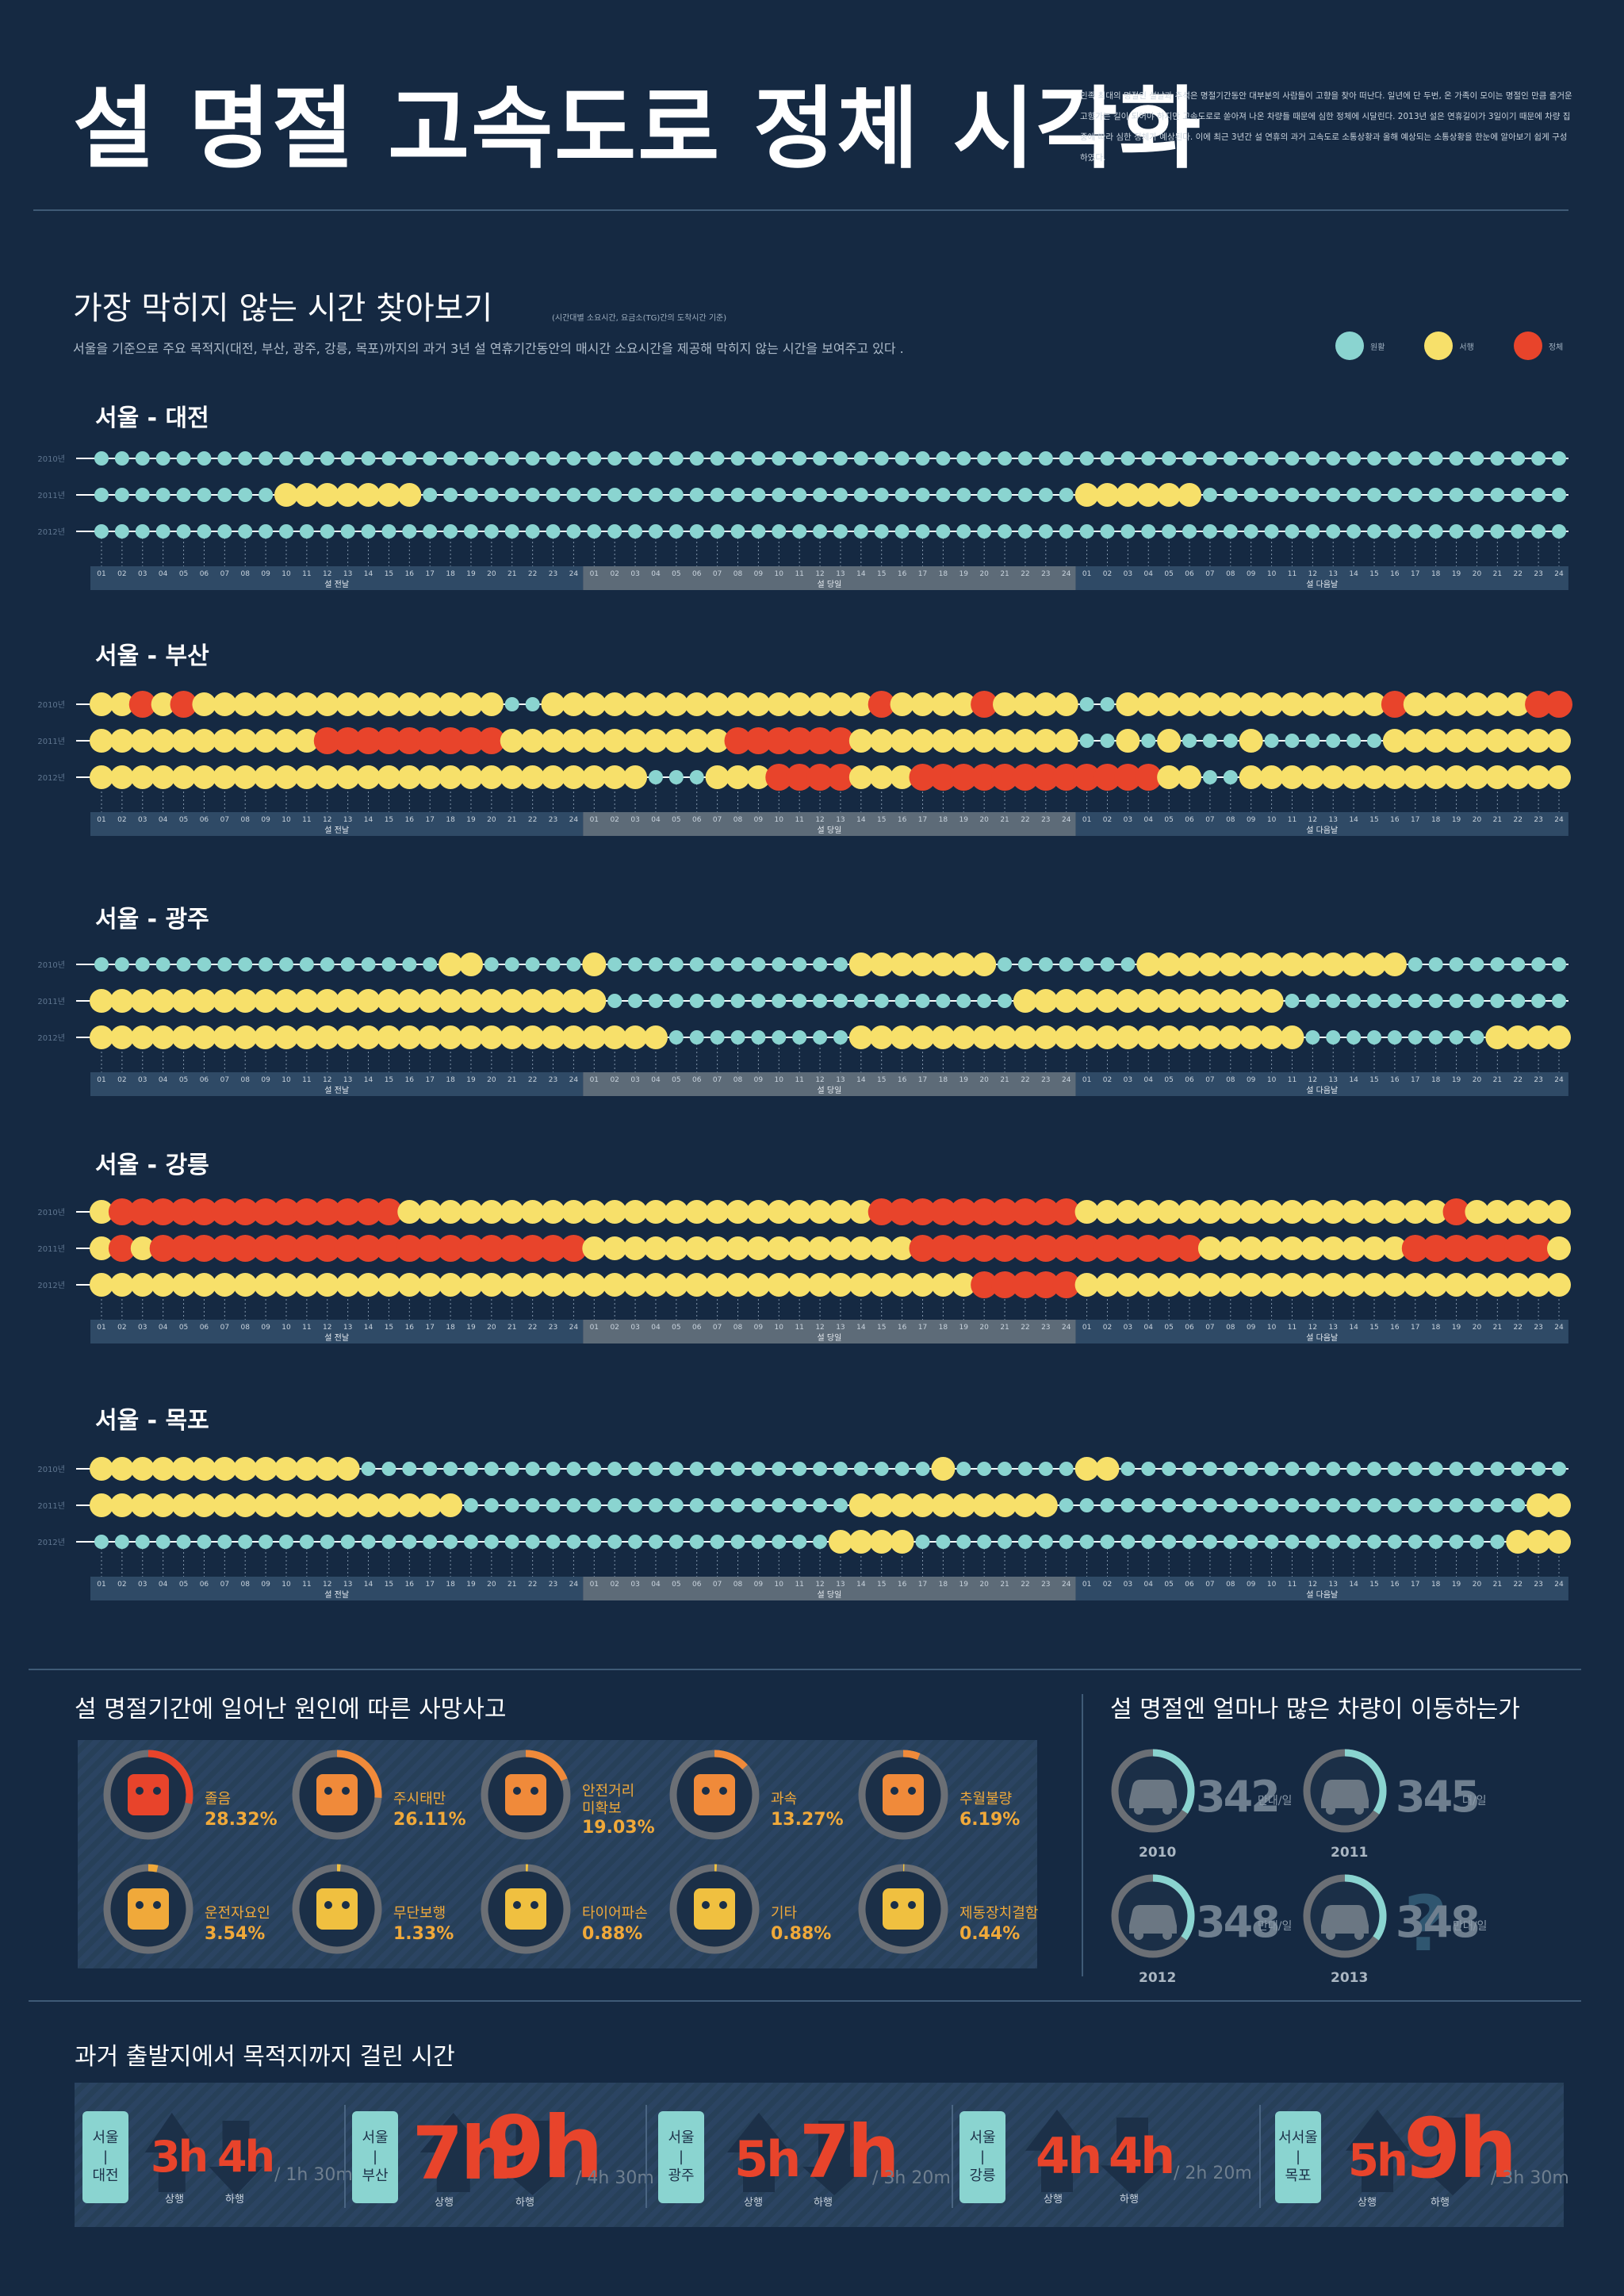  I want to click on travel-route-busan: 서울 | 부산 7h 9h 상행 하행 / 4h 30m, so click(503, 2155).